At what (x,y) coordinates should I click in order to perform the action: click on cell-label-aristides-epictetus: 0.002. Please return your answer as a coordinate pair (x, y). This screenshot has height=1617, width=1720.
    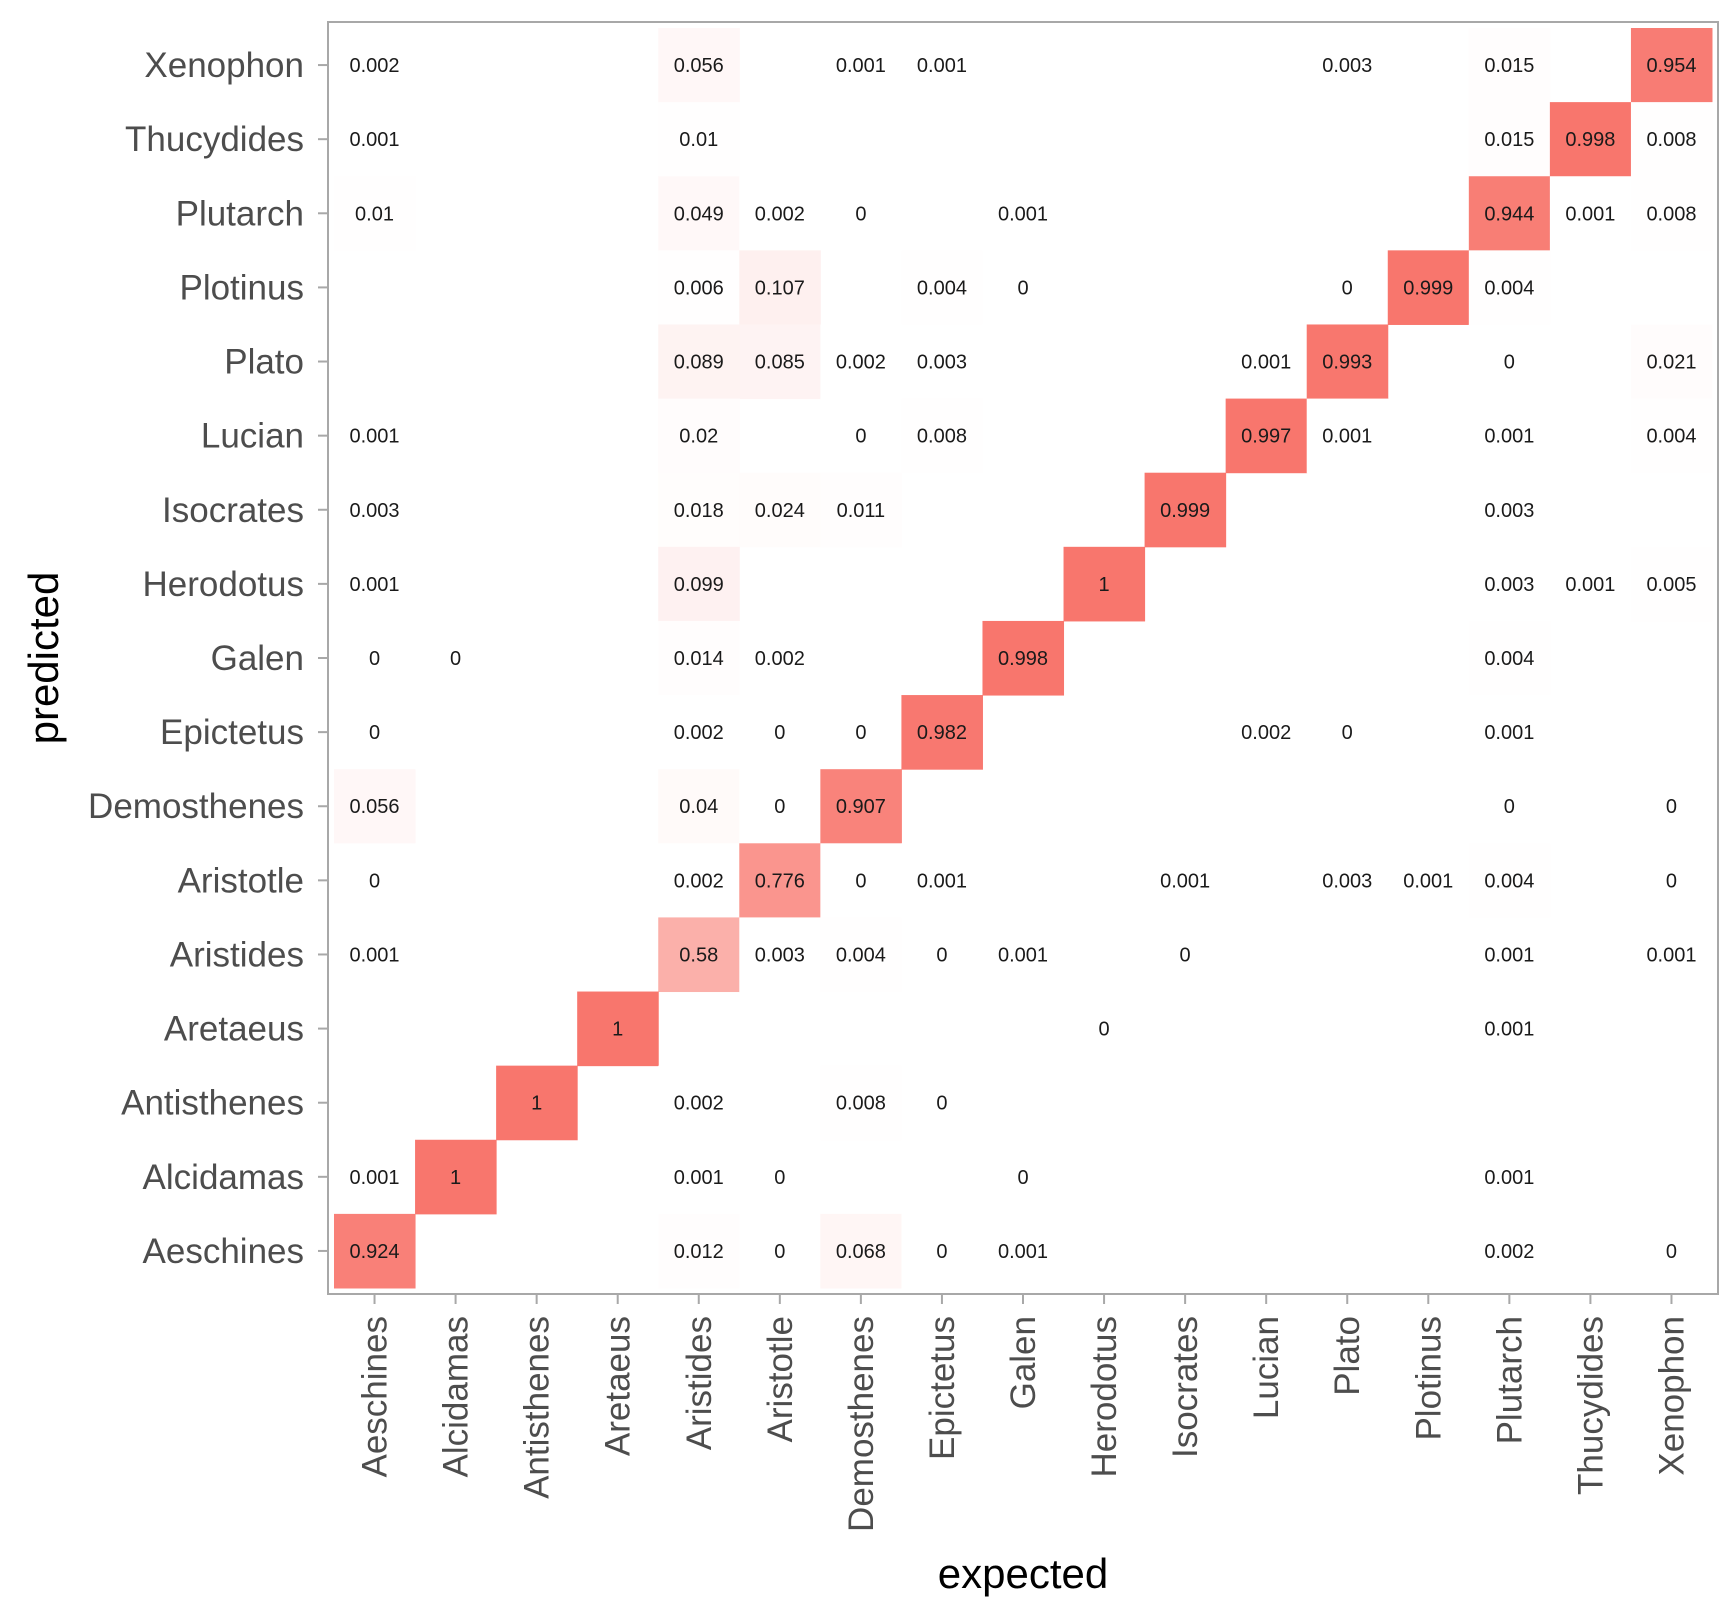
    Looking at the image, I should click on (699, 733).